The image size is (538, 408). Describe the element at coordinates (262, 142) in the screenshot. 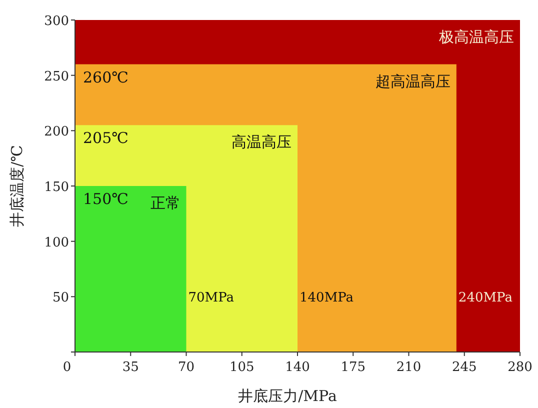

I see `series-label: 高温高压` at that location.